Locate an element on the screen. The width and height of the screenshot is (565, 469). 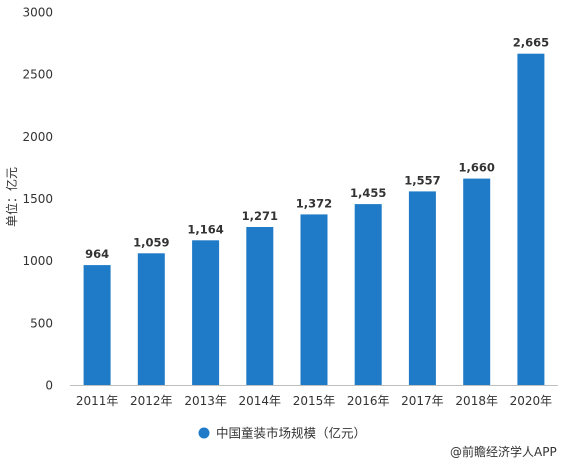
y-tick-label: 3000 is located at coordinates (37, 13).